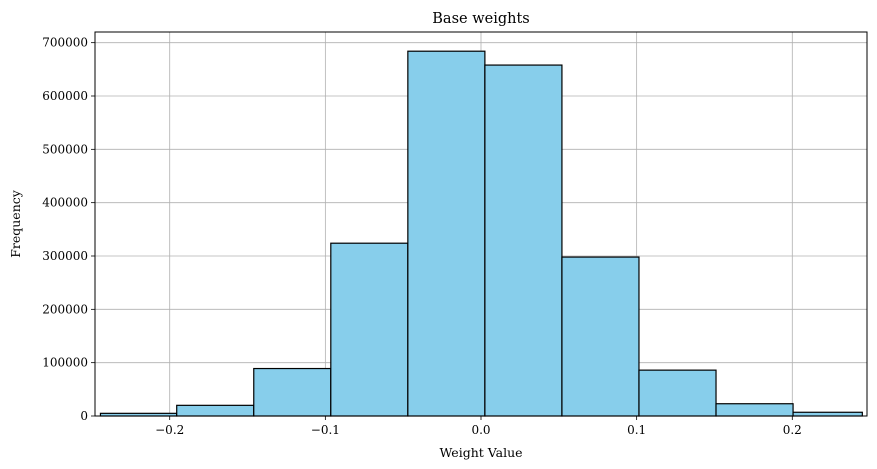  What do you see at coordinates (65, 43) in the screenshot?
I see `y-tick-label: 700000` at bounding box center [65, 43].